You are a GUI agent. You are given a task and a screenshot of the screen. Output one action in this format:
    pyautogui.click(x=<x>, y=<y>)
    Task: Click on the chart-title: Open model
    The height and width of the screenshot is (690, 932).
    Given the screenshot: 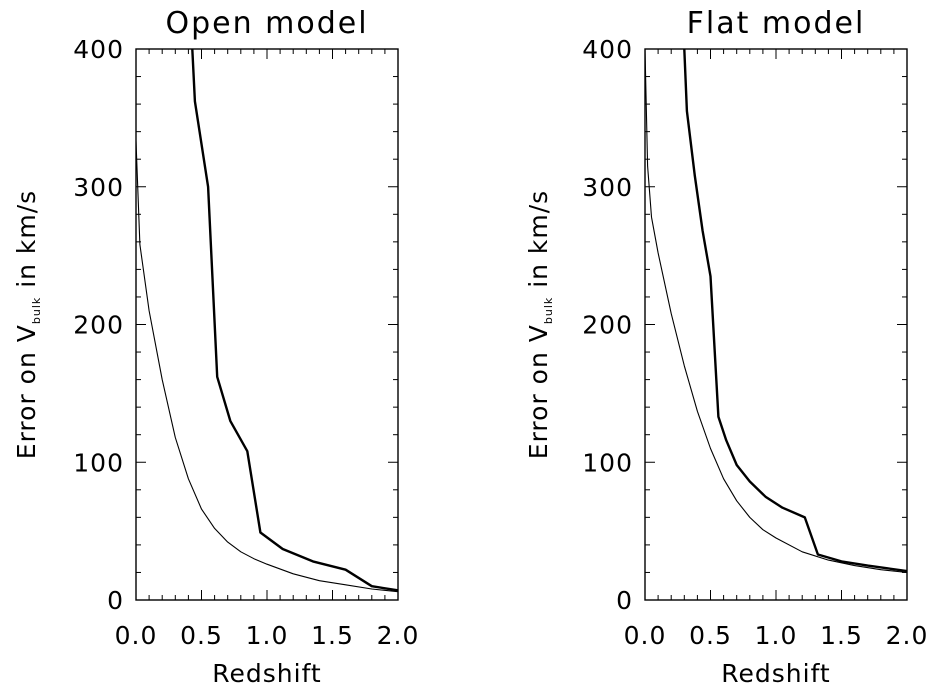 What is the action you would take?
    pyautogui.click(x=266, y=23)
    